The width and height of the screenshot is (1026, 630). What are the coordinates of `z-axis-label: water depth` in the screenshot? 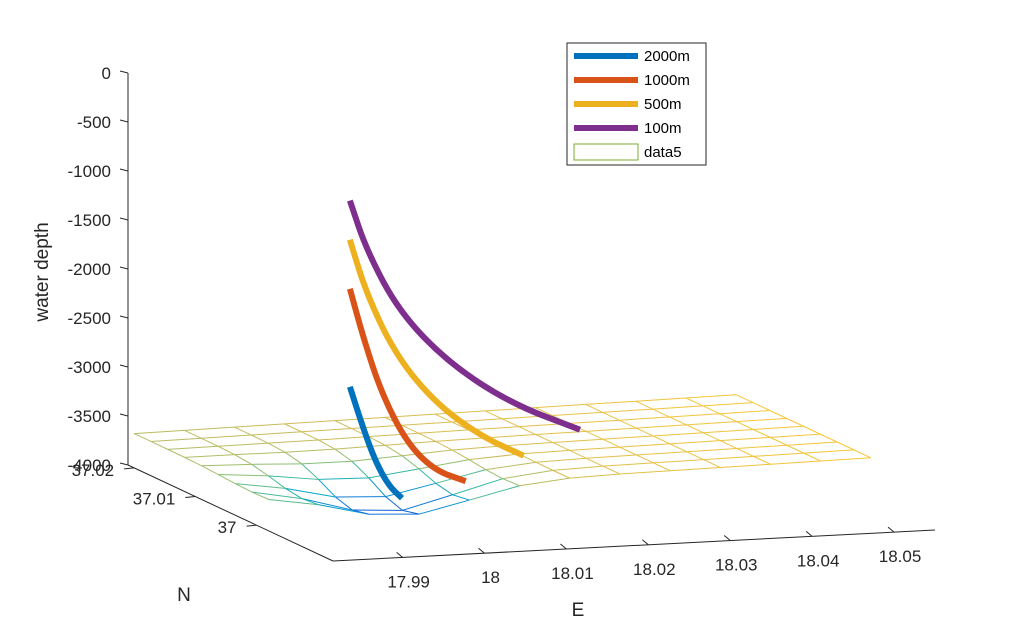 It's located at (42, 272).